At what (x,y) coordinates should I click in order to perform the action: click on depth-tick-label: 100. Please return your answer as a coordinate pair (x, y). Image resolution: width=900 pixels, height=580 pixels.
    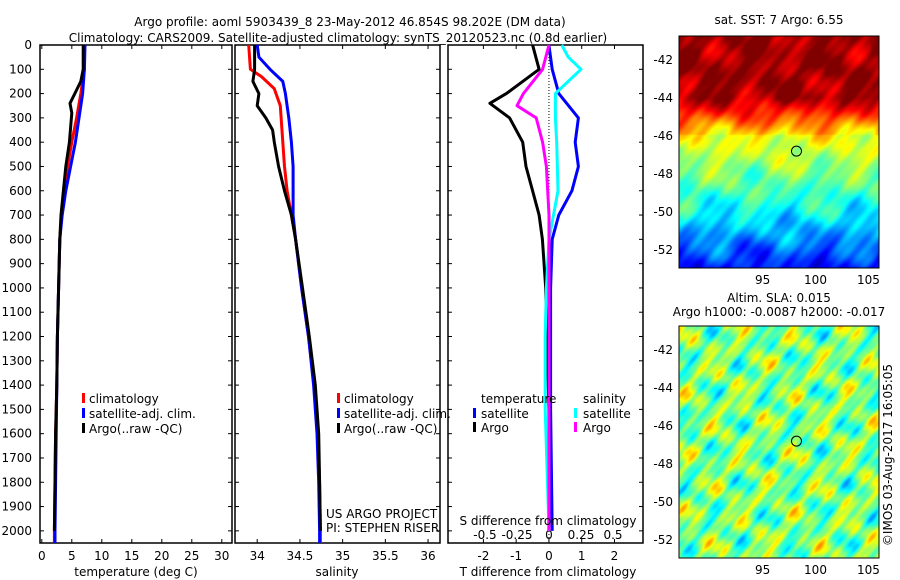
    Looking at the image, I should click on (20, 69).